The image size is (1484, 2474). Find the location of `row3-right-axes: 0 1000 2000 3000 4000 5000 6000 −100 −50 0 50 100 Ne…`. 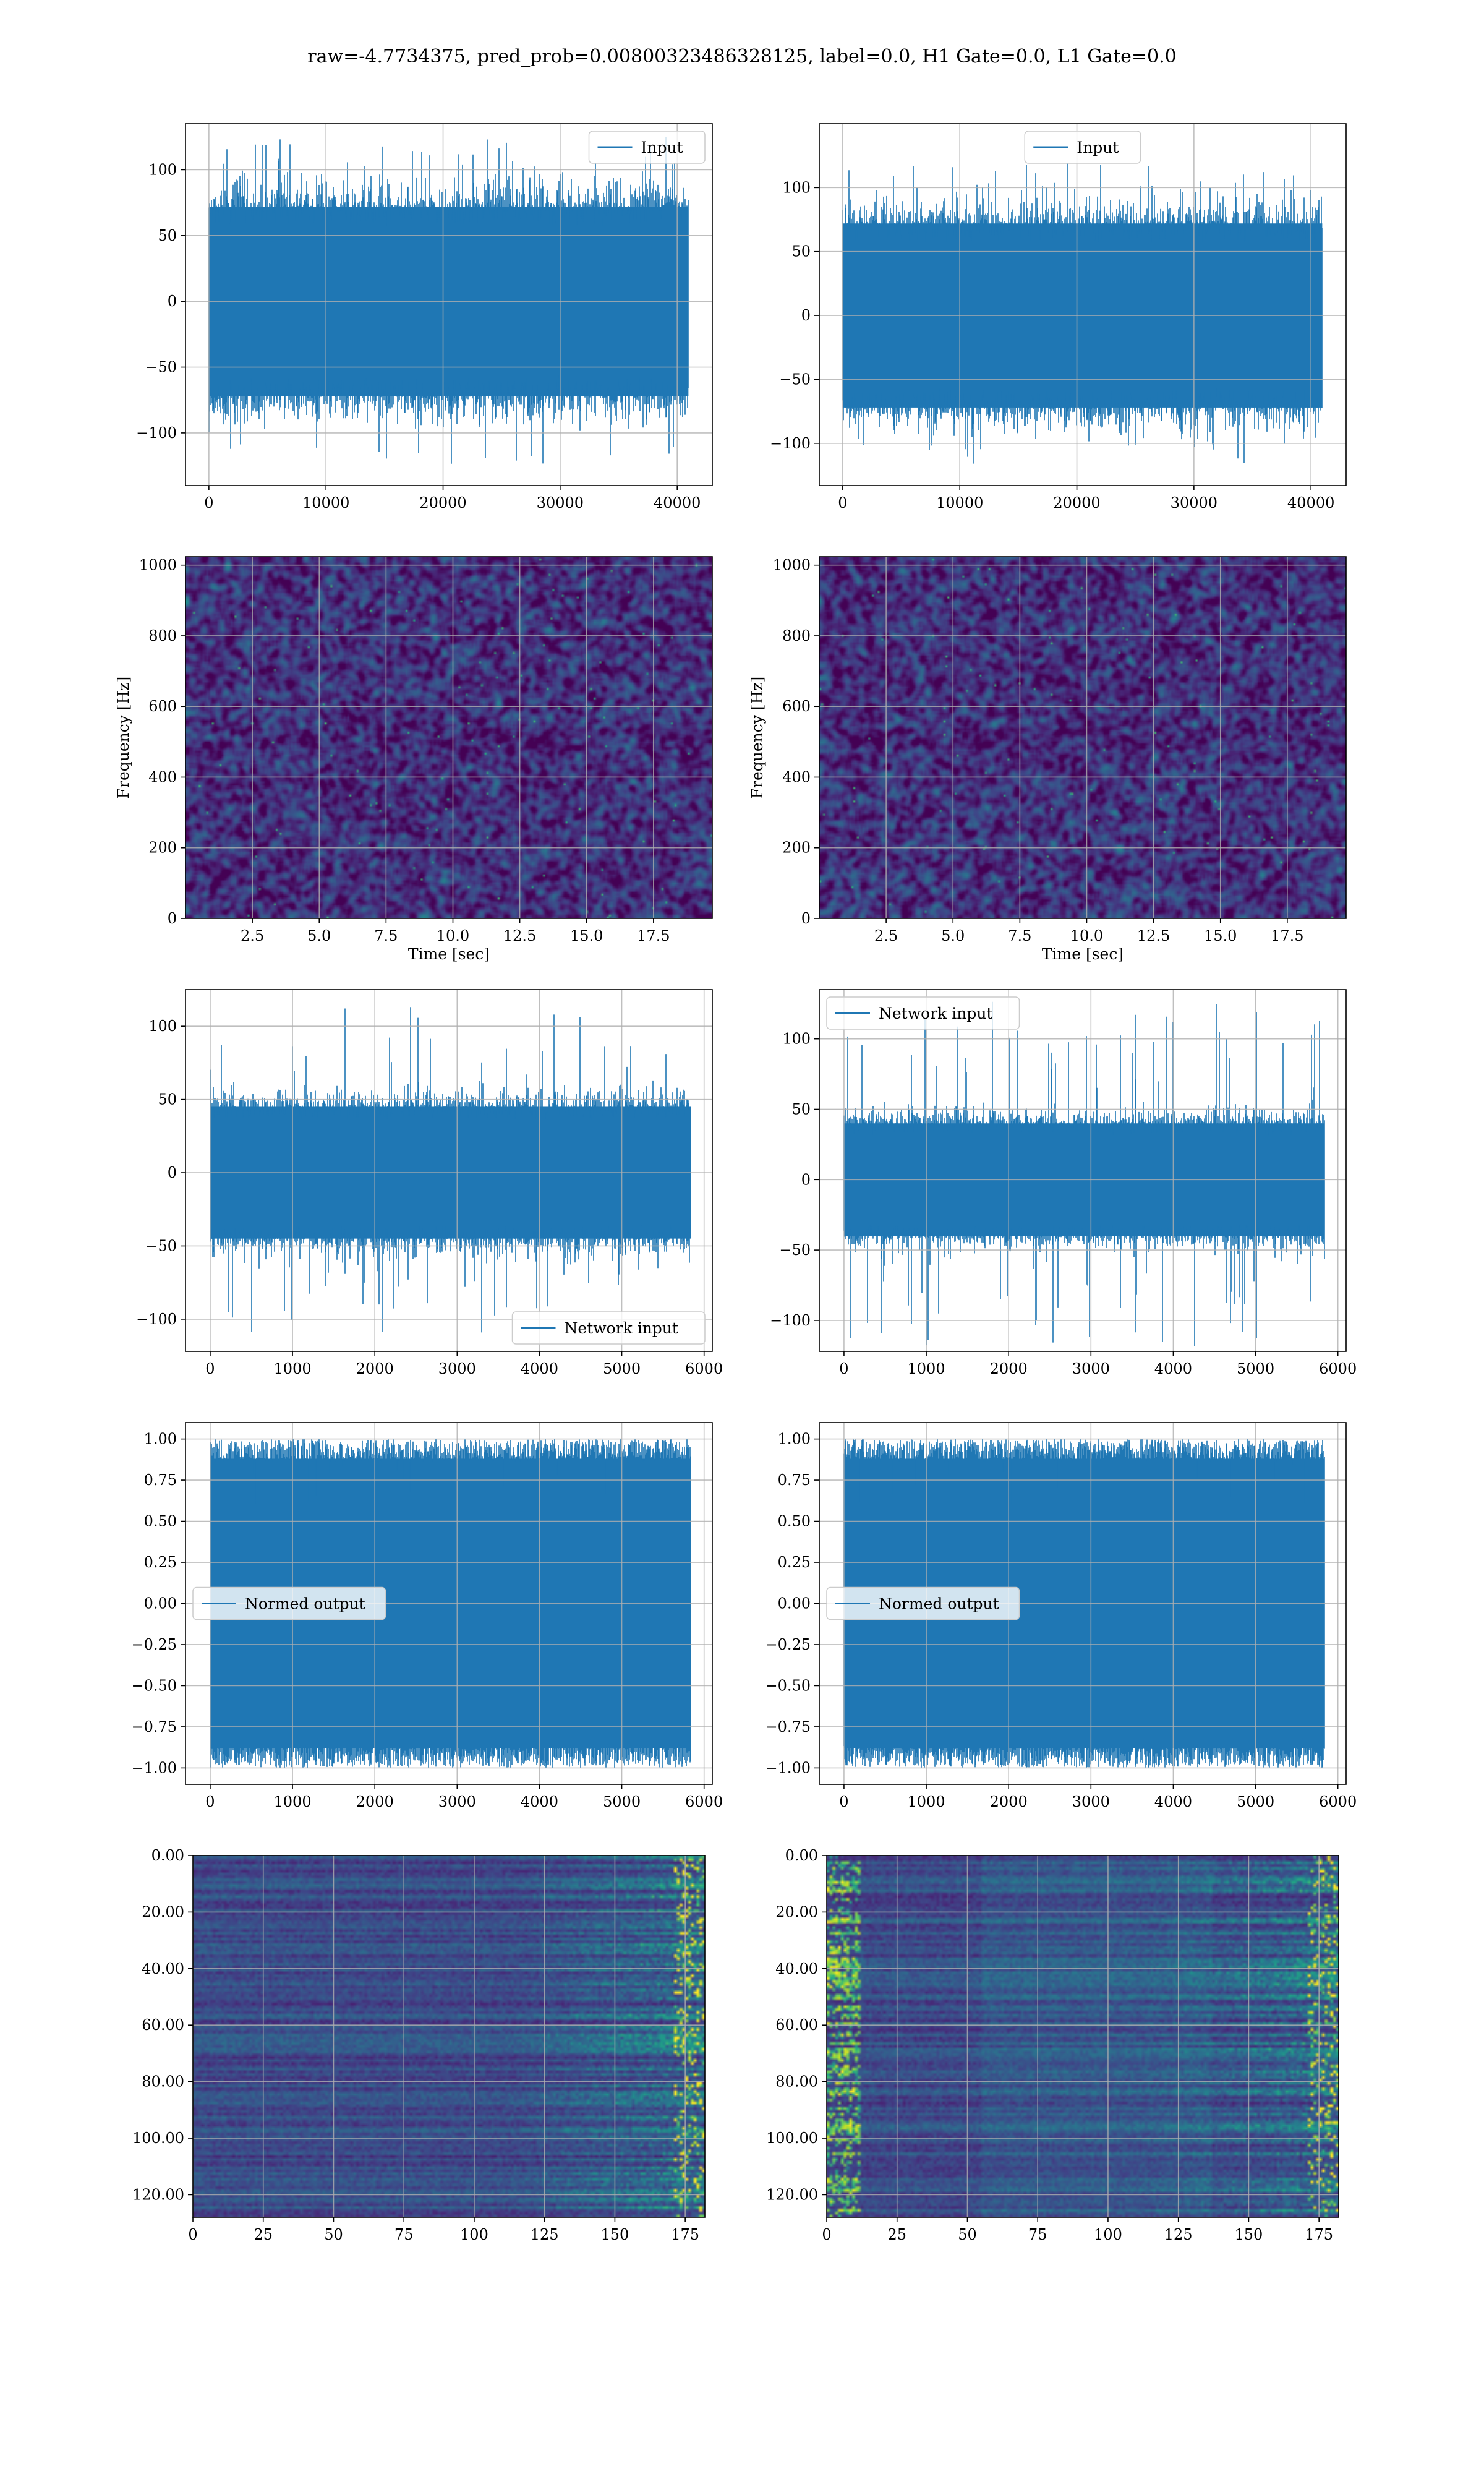

row3-right-axes: 0 1000 2000 3000 4000 5000 6000 −100 −50 0 50 100 Ne… is located at coordinates (1063, 1183).